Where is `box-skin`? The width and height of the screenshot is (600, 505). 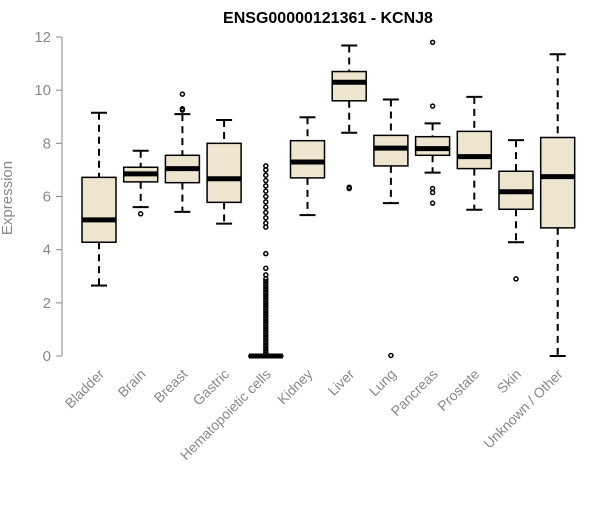
box-skin is located at coordinates (516, 210).